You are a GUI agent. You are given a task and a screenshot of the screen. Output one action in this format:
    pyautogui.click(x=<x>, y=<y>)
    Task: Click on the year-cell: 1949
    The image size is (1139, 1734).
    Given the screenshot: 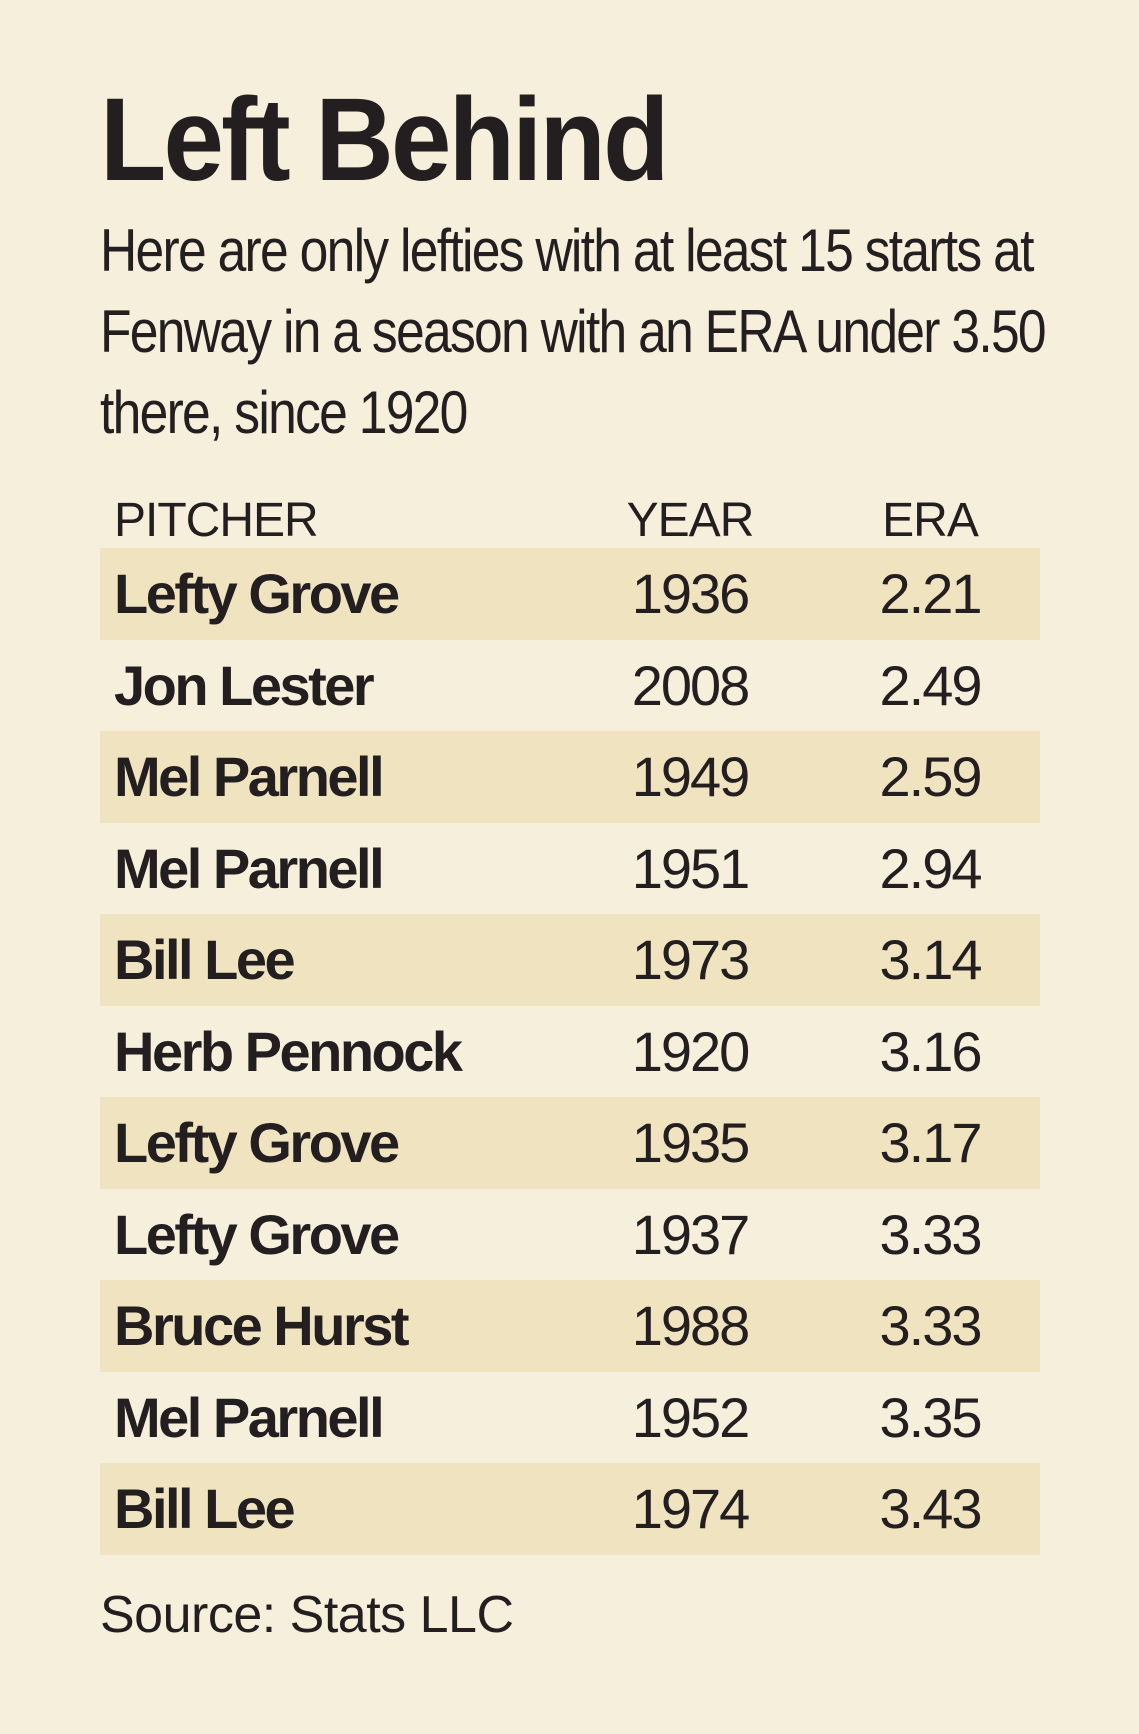 What is the action you would take?
    pyautogui.click(x=691, y=777)
    